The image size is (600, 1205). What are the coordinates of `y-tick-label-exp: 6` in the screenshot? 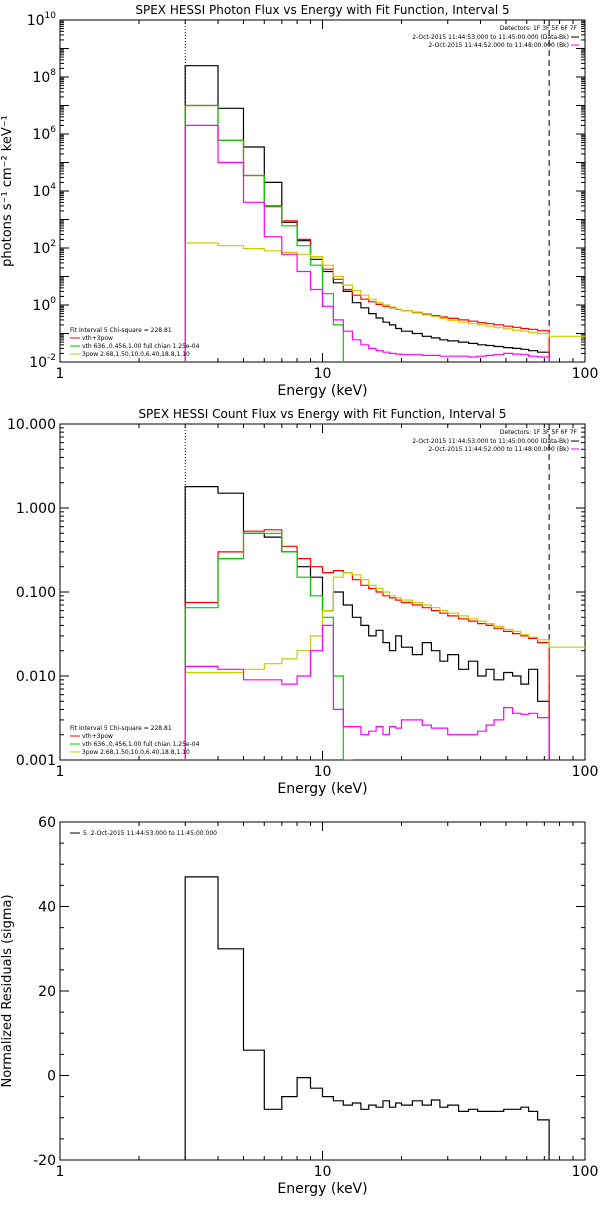 It's located at (53, 130).